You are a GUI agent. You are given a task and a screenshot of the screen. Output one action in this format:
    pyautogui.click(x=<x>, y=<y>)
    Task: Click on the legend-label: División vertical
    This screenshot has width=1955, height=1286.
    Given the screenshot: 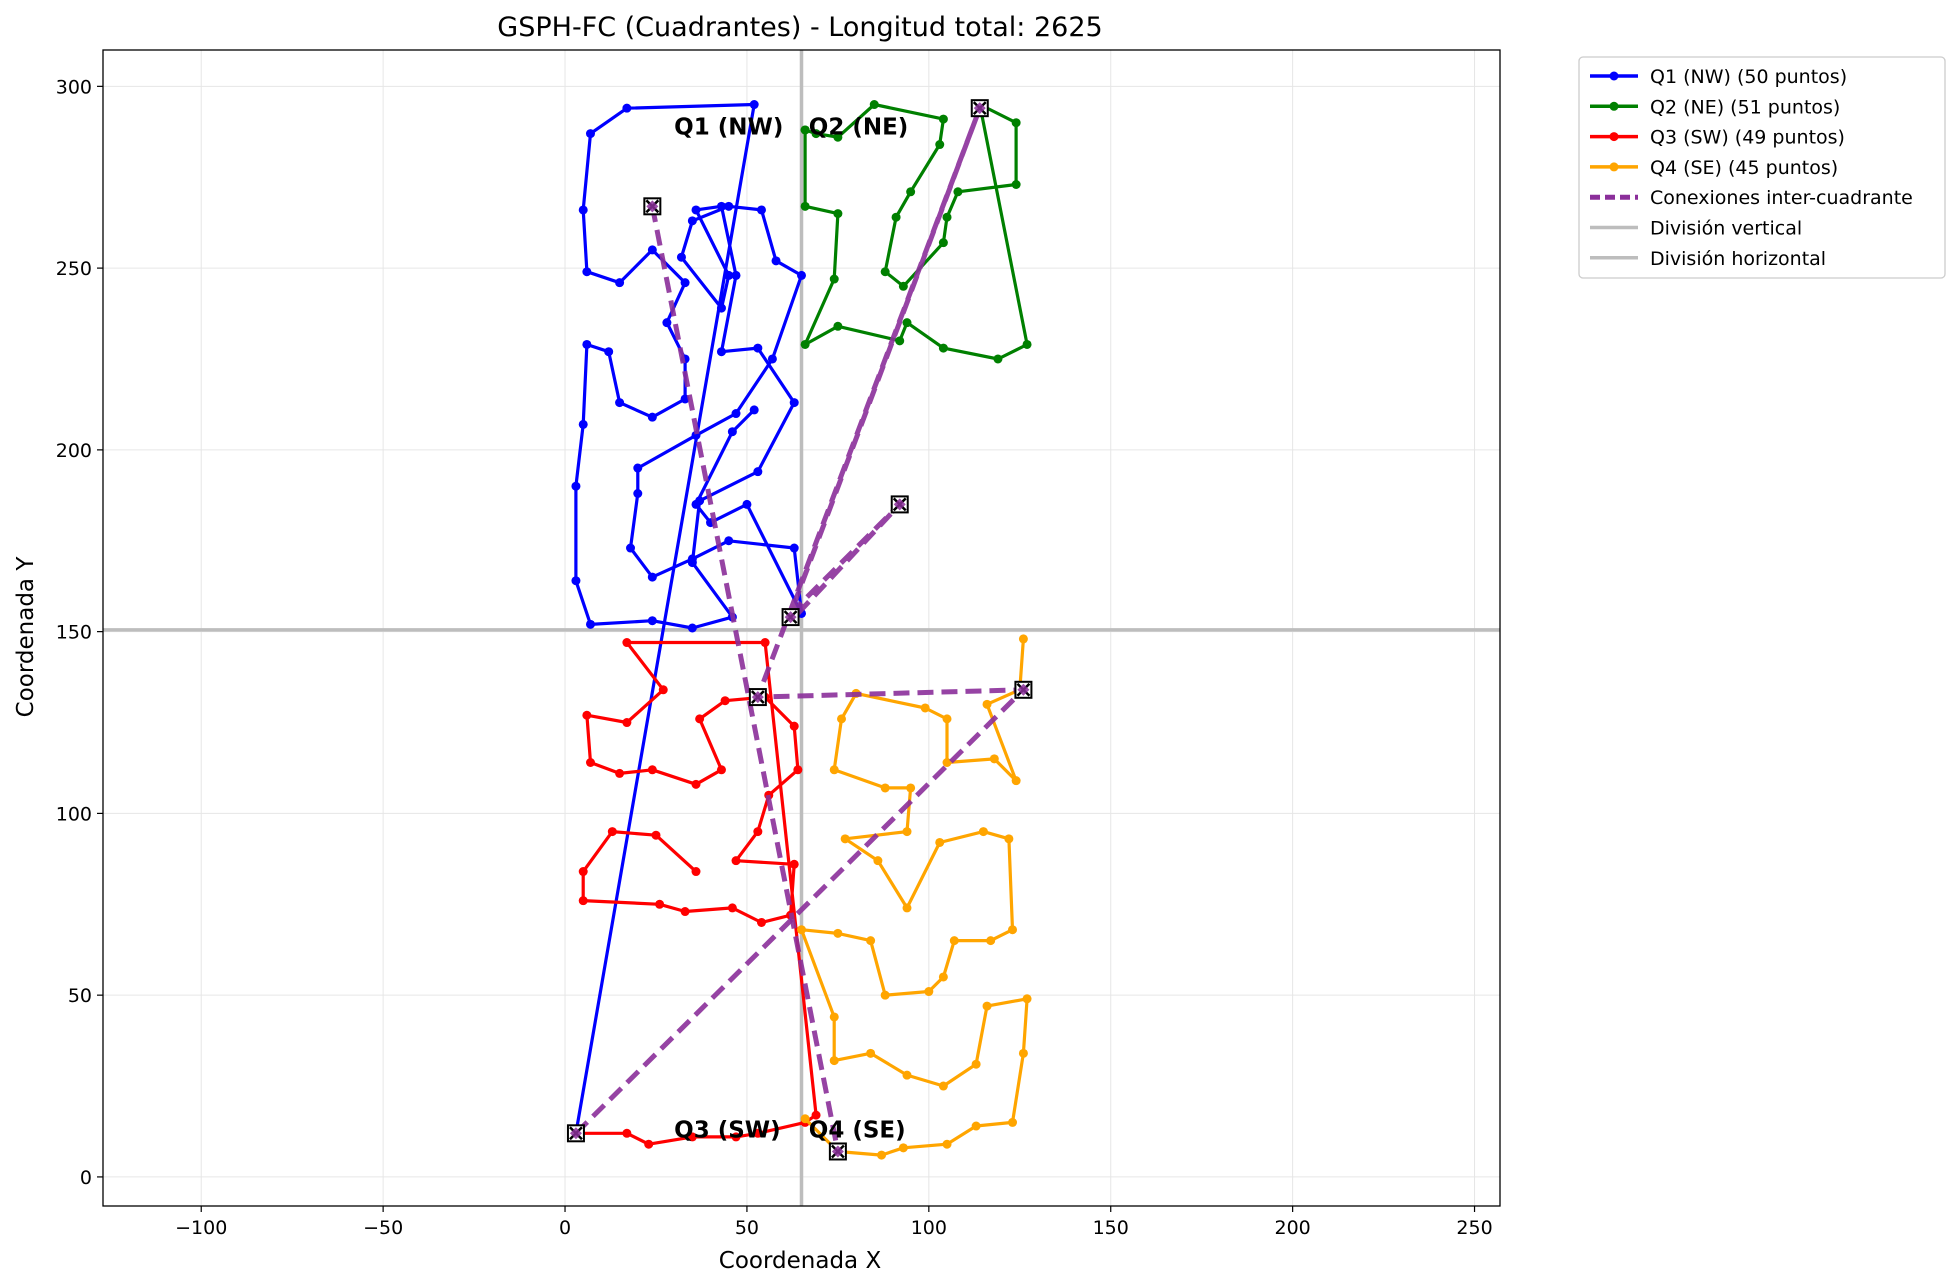 What is the action you would take?
    pyautogui.click(x=1726, y=229)
    